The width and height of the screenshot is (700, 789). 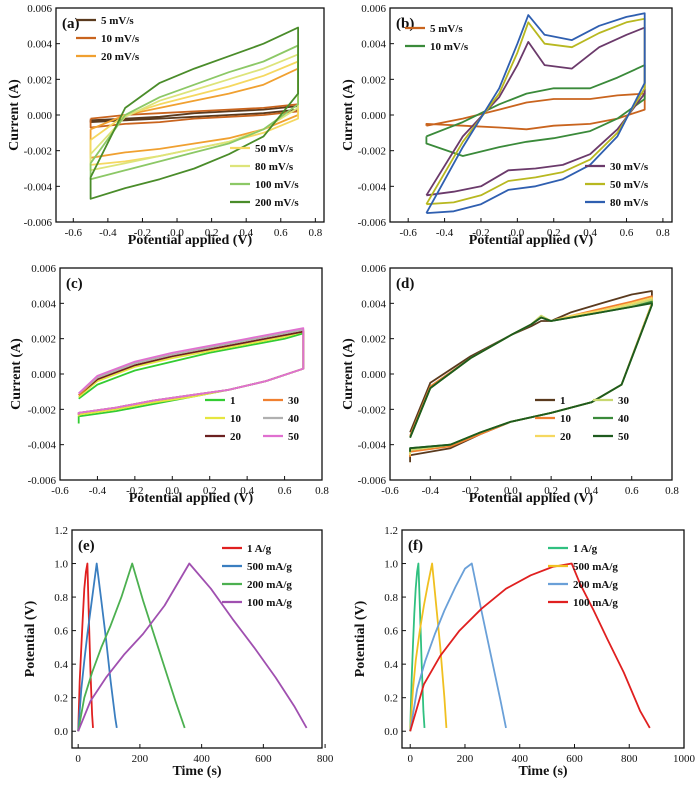 What do you see at coordinates (269, 603) in the screenshot?
I see `legend-label: 100 mA/g` at bounding box center [269, 603].